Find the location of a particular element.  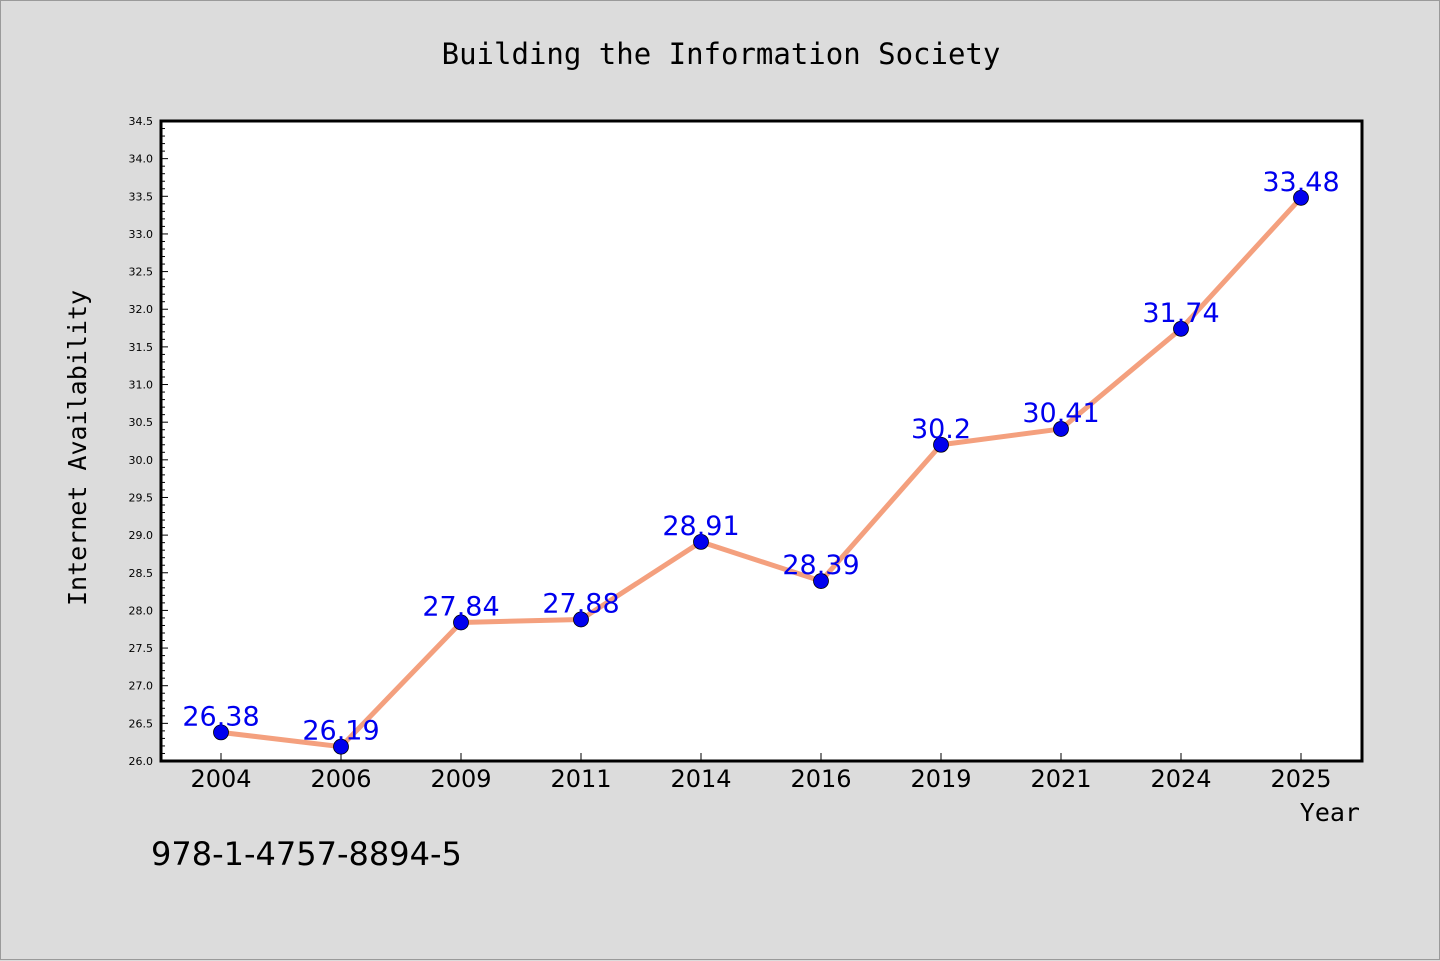

y-tick-label: 34.5 is located at coordinates (141, 121).